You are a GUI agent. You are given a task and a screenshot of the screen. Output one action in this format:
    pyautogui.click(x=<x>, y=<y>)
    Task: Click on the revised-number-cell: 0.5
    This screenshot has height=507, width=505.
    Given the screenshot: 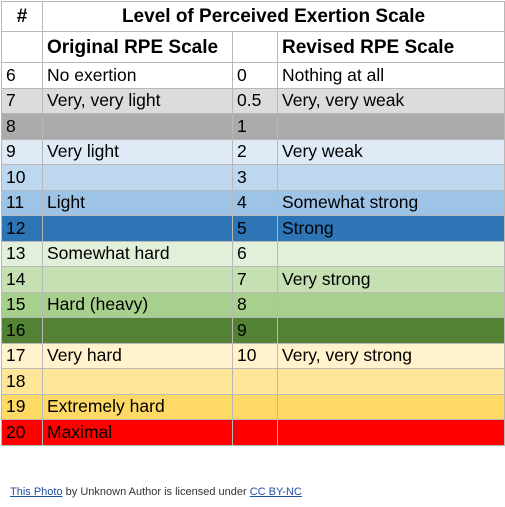 What is the action you would take?
    pyautogui.click(x=255, y=100)
    